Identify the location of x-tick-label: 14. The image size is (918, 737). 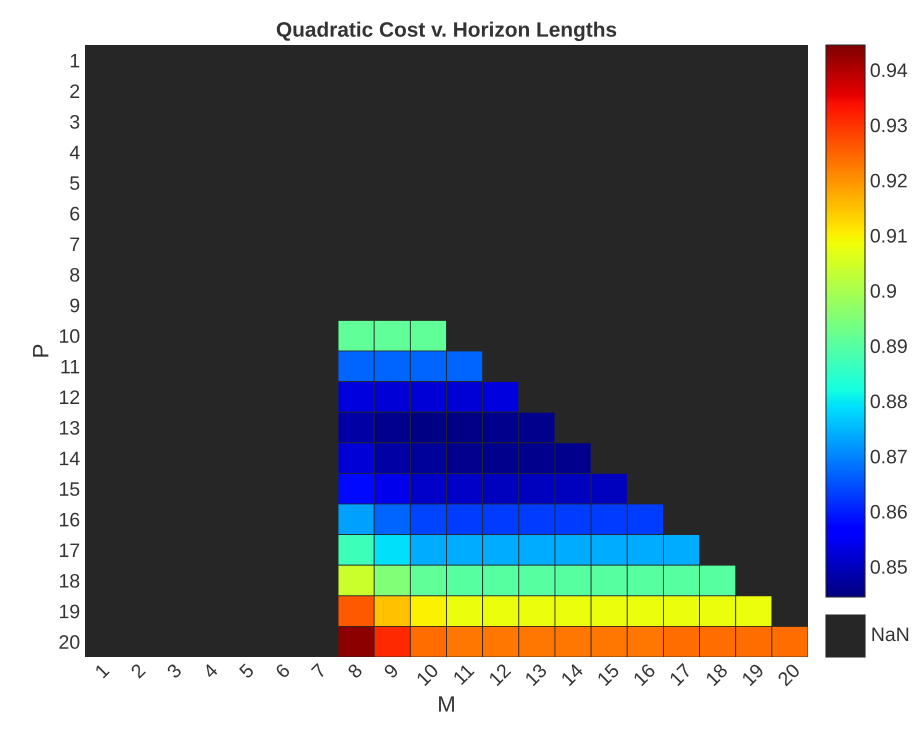
(572, 674).